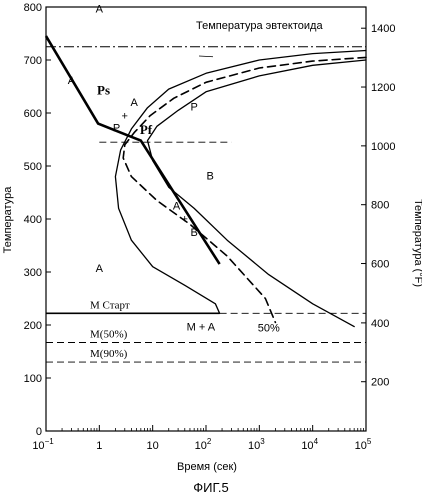 The width and height of the screenshot is (422, 499). Describe the element at coordinates (33, 326) in the screenshot. I see `y-tick-label: 200` at that location.